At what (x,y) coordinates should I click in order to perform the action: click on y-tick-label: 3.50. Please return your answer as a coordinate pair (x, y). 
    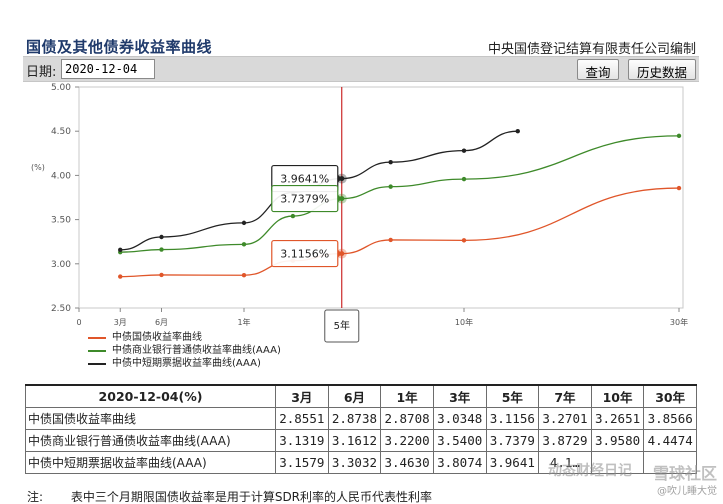
    Looking at the image, I should click on (61, 221).